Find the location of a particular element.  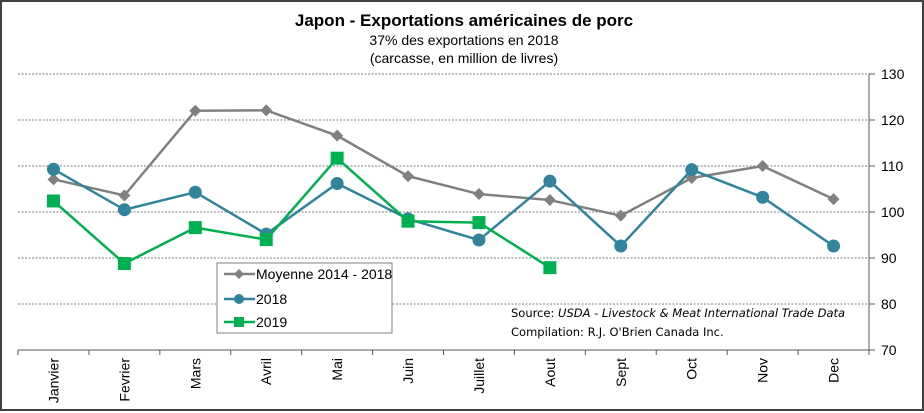

x-tick-label: Janvier is located at coordinates (53, 380).